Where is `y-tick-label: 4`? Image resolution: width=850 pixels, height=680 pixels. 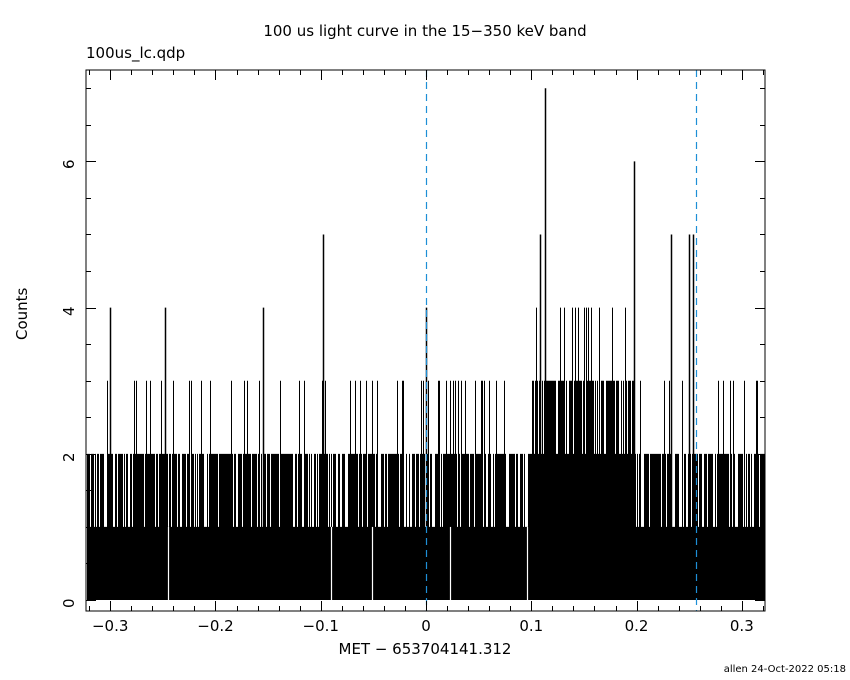
y-tick-label: 4 is located at coordinates (69, 311).